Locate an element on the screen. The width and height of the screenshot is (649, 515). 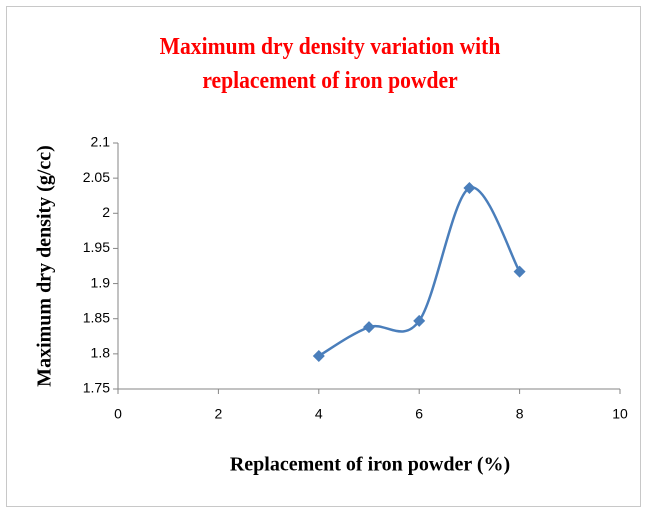
y-tick-label: 1.75 is located at coordinates (96, 388).